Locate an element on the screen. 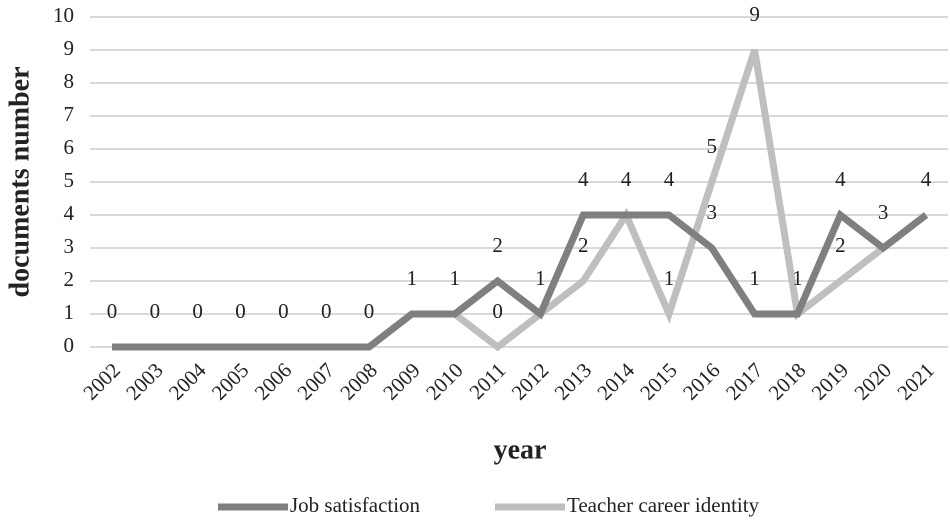  x-tick-label: 2020 is located at coordinates (872, 381).